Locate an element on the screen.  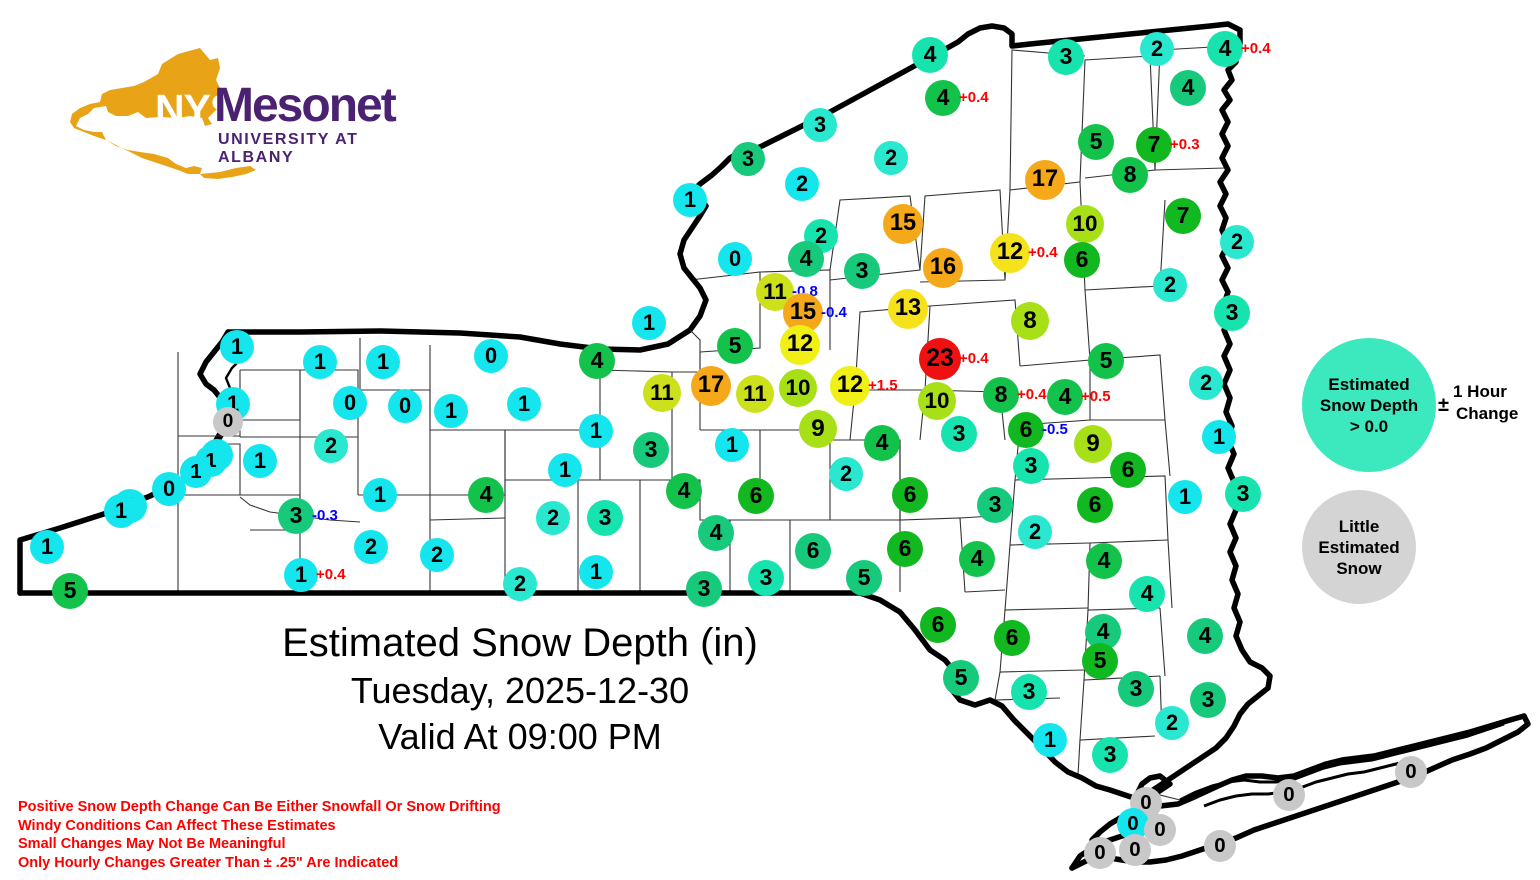
station-marker: 15 is located at coordinates (903, 224).